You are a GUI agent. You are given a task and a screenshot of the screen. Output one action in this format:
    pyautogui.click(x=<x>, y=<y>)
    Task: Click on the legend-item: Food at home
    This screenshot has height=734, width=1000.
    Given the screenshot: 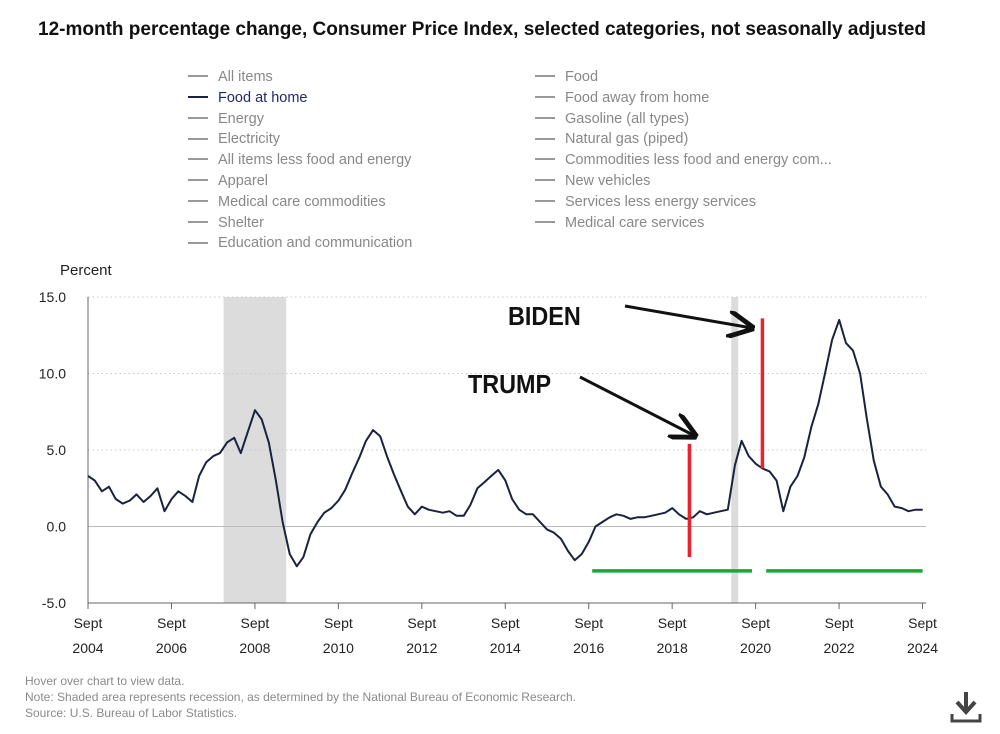 What is the action you would take?
    pyautogui.click(x=358, y=98)
    